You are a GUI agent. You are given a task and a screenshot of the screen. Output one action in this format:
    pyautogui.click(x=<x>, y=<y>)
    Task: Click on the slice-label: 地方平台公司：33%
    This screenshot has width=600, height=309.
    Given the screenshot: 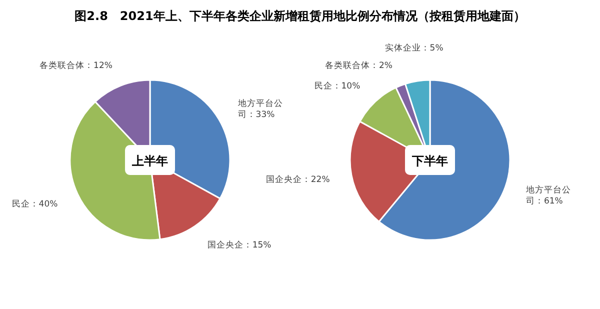 What is the action you would take?
    pyautogui.click(x=259, y=109)
    